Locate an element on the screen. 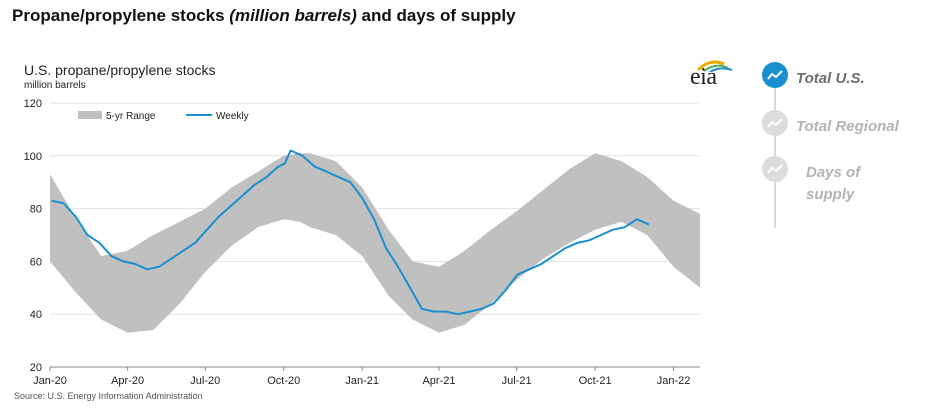  y-tick-label: 80 is located at coordinates (36, 210).